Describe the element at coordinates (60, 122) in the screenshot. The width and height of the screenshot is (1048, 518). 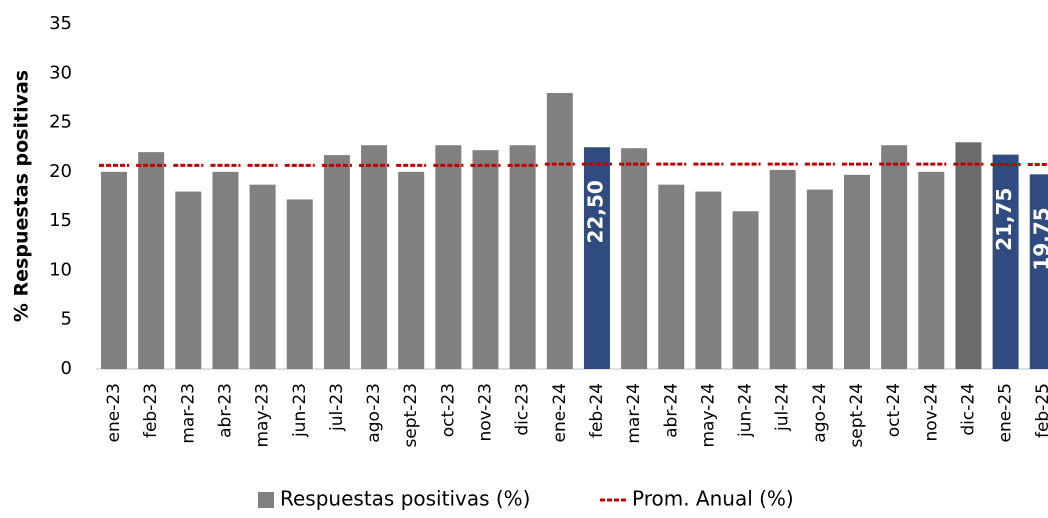
I see `y-tick-label: 25` at that location.